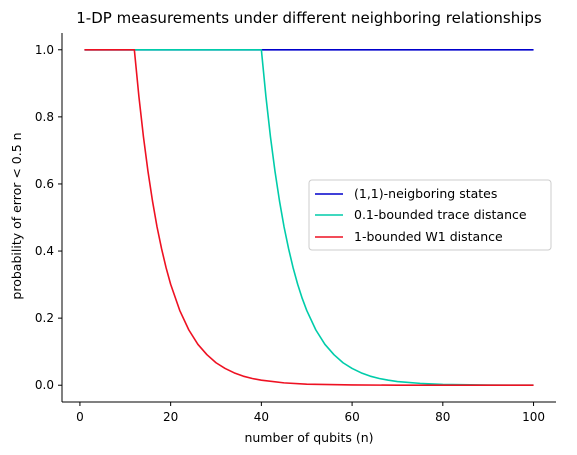 This screenshot has width=577, height=455. I want to click on y-tick-label: 0.8, so click(44, 117).